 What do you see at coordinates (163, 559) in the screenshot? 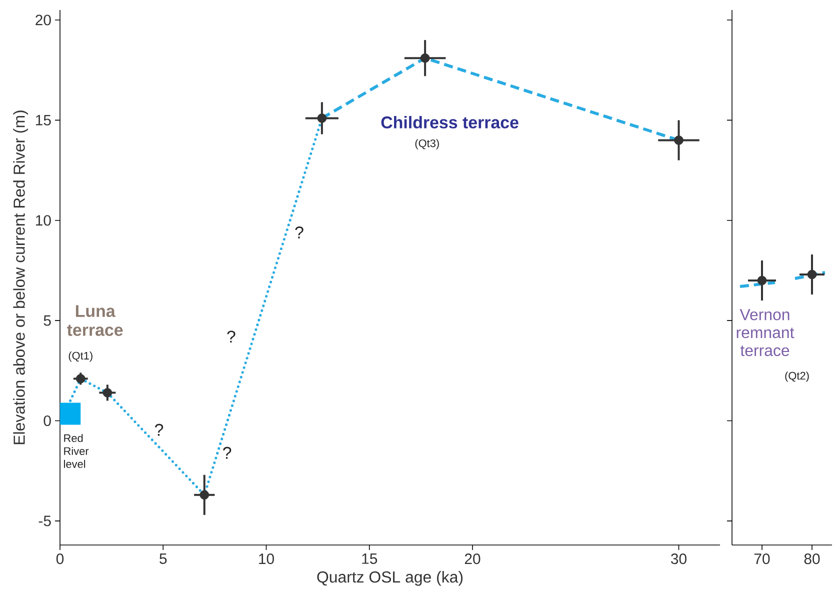
I see `x-tick-label: 5` at bounding box center [163, 559].